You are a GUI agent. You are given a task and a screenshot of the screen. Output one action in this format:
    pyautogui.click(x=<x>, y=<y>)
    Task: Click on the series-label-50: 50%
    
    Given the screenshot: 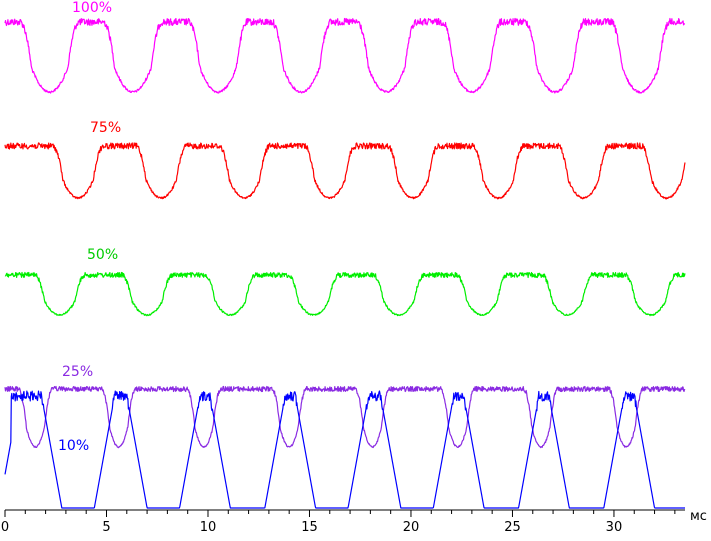 What is the action you would take?
    pyautogui.click(x=102, y=255)
    